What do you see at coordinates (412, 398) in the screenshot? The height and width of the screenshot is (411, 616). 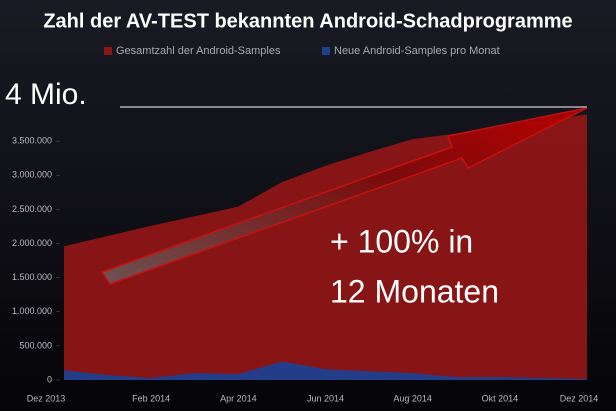 I see `x-tick-label: Aug 2014` at bounding box center [412, 398].